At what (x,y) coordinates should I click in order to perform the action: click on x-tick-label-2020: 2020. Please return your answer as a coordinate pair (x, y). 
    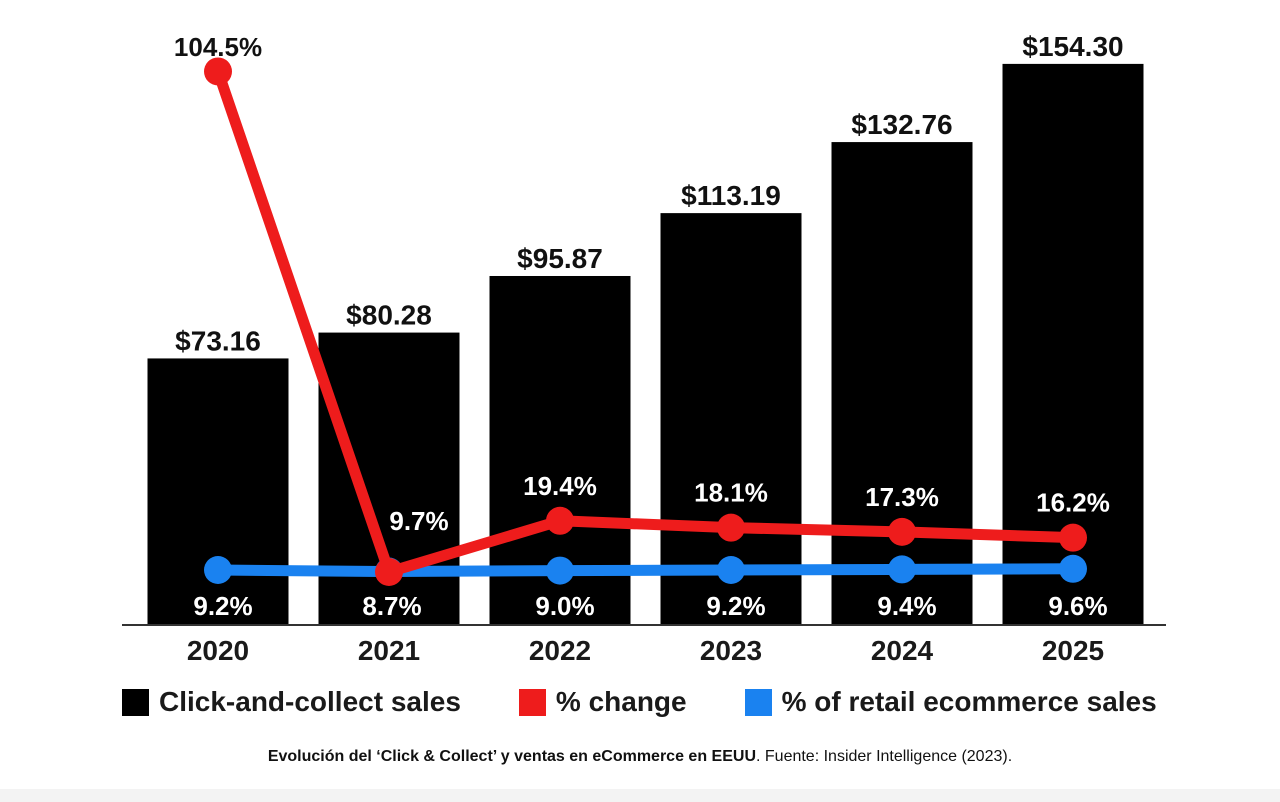
    Looking at the image, I should click on (218, 650).